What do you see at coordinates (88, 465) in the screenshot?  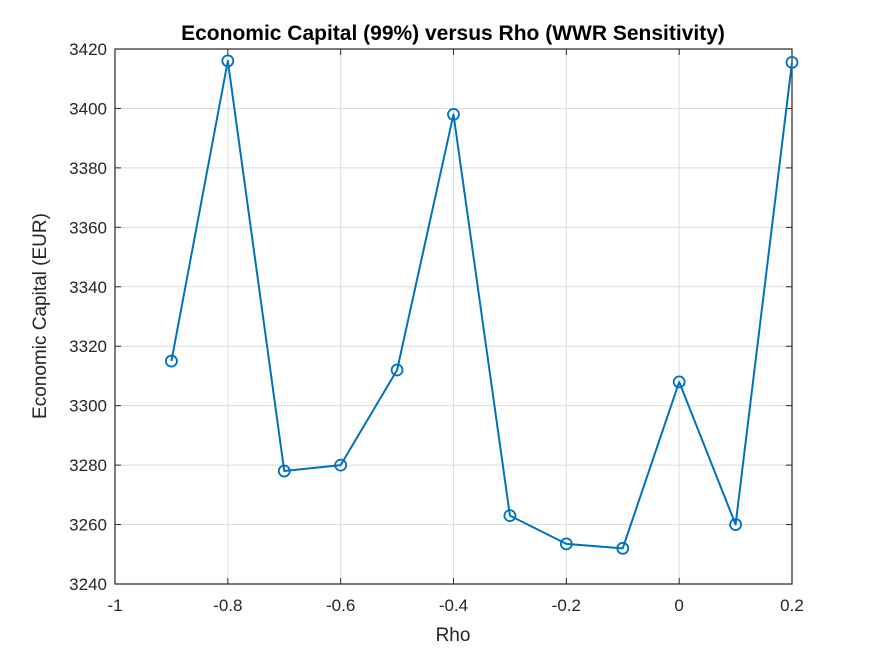 I see `y-tick-label: 3280` at bounding box center [88, 465].